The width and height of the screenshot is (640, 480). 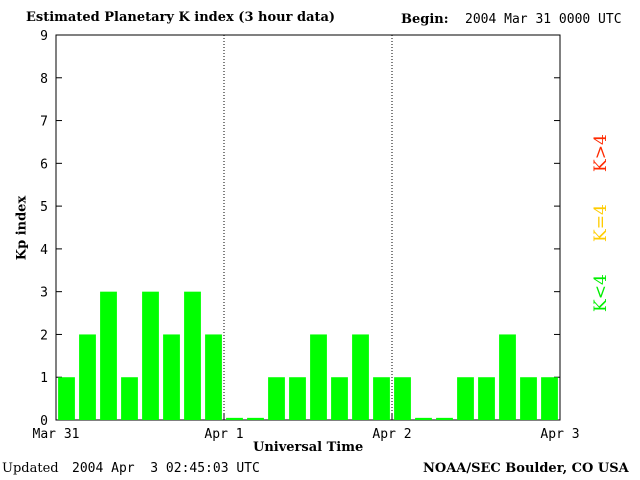 I want to click on x-tick-label: Apr 3, so click(x=559, y=434).